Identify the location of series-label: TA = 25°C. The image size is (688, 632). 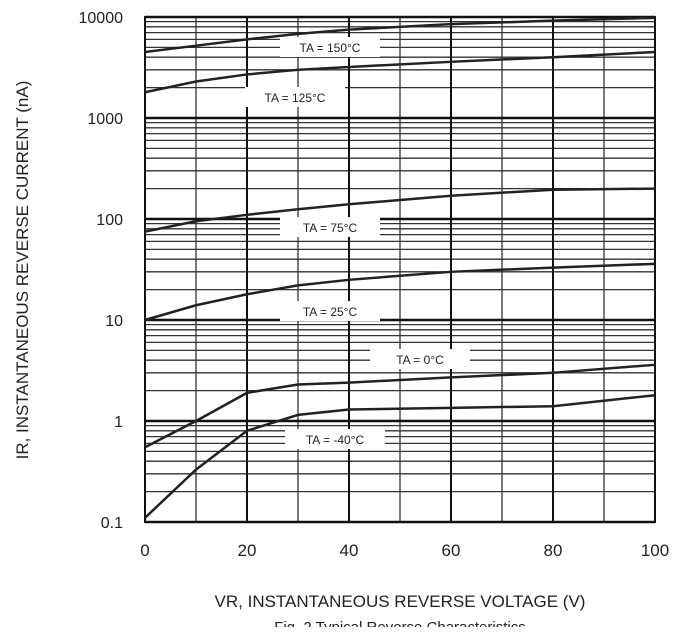
(330, 312).